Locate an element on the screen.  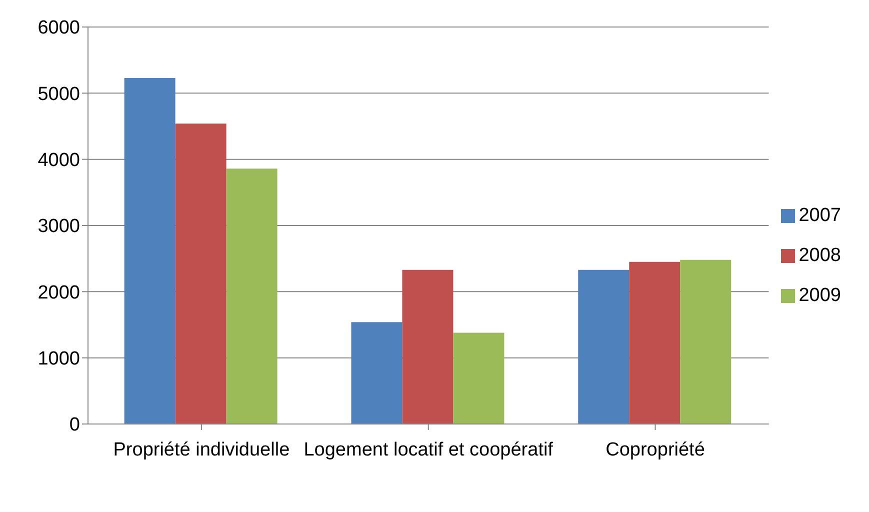
legend-label: 2007 is located at coordinates (819, 215).